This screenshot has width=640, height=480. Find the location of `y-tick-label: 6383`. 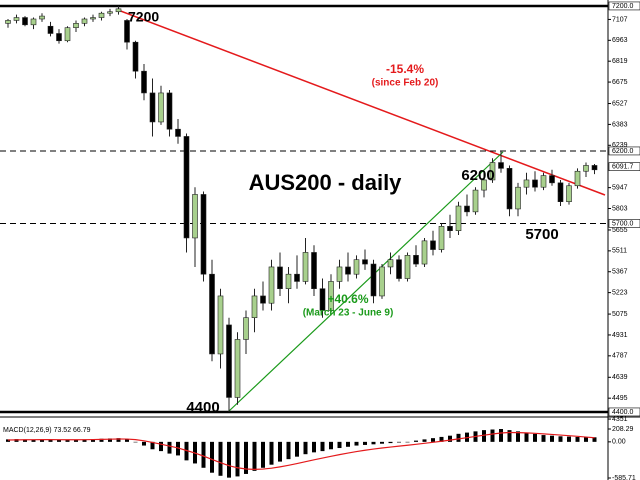

y-tick-label: 6383 is located at coordinates (620, 124).